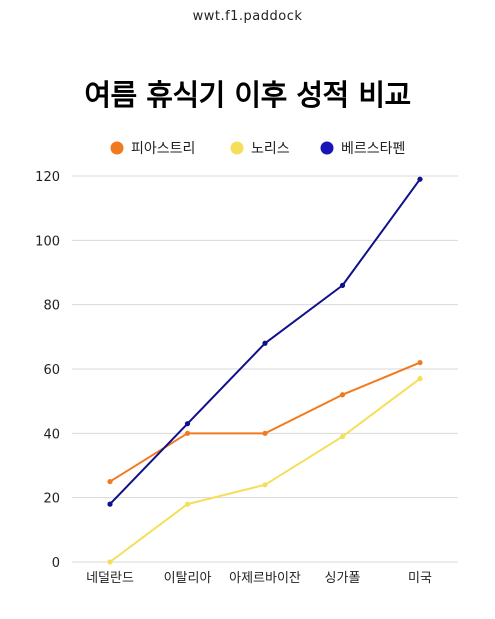 Image resolution: width=495 pixels, height=619 pixels. I want to click on y-tick-label: 120, so click(47, 177).